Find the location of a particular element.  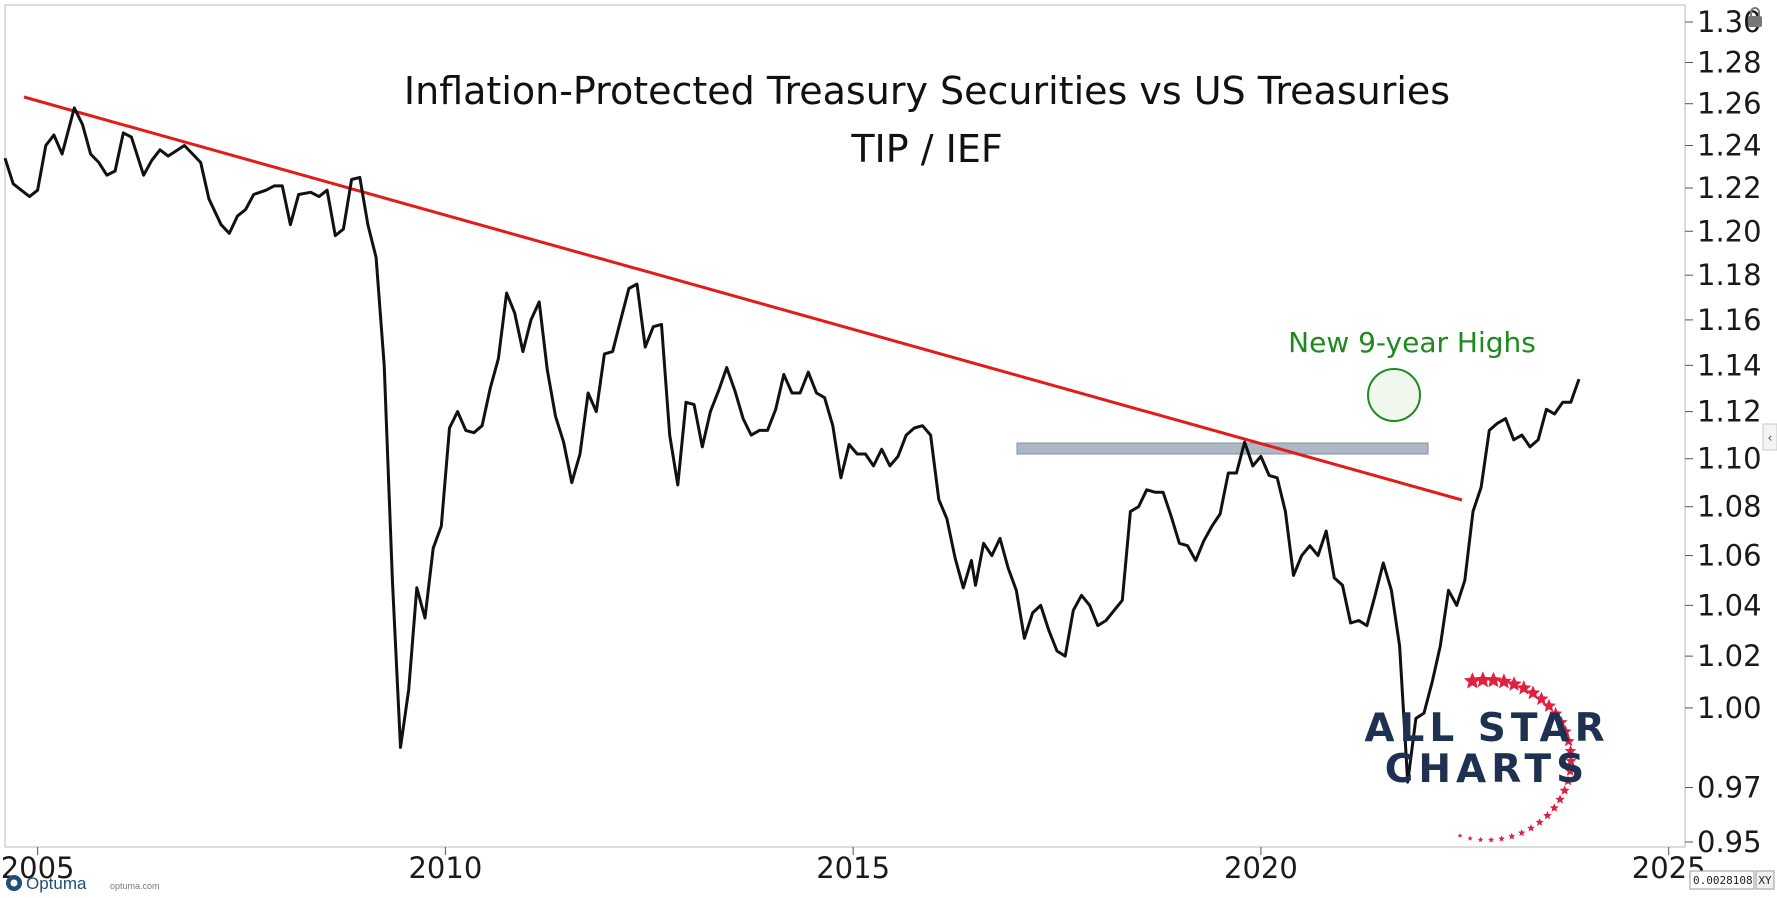

scale-readout-box: 0.0028108 is located at coordinates (1722, 880).